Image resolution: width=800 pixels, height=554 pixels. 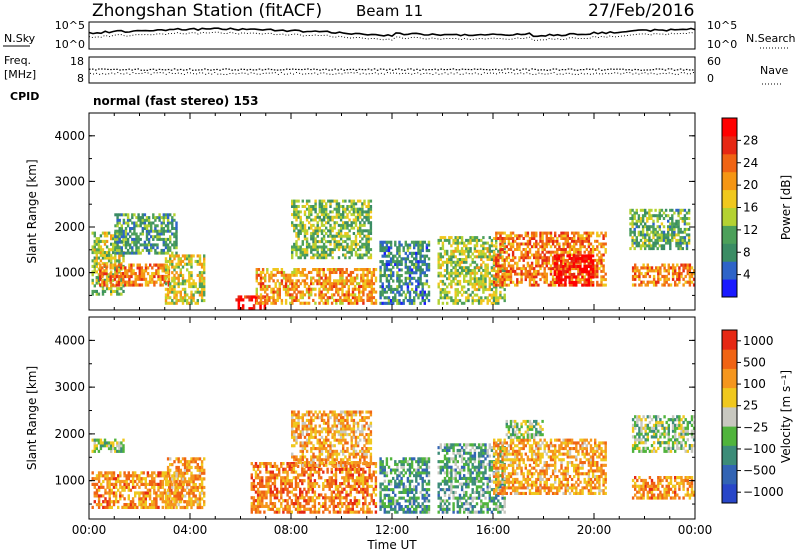 I want to click on colorbar-tick-label: 12, so click(x=750, y=230).